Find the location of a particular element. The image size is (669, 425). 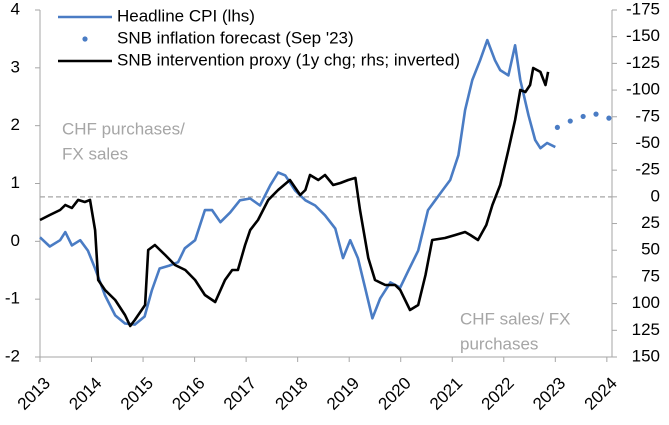

legend-label: SNB inflation forecast (Sep '23) is located at coordinates (235, 37).